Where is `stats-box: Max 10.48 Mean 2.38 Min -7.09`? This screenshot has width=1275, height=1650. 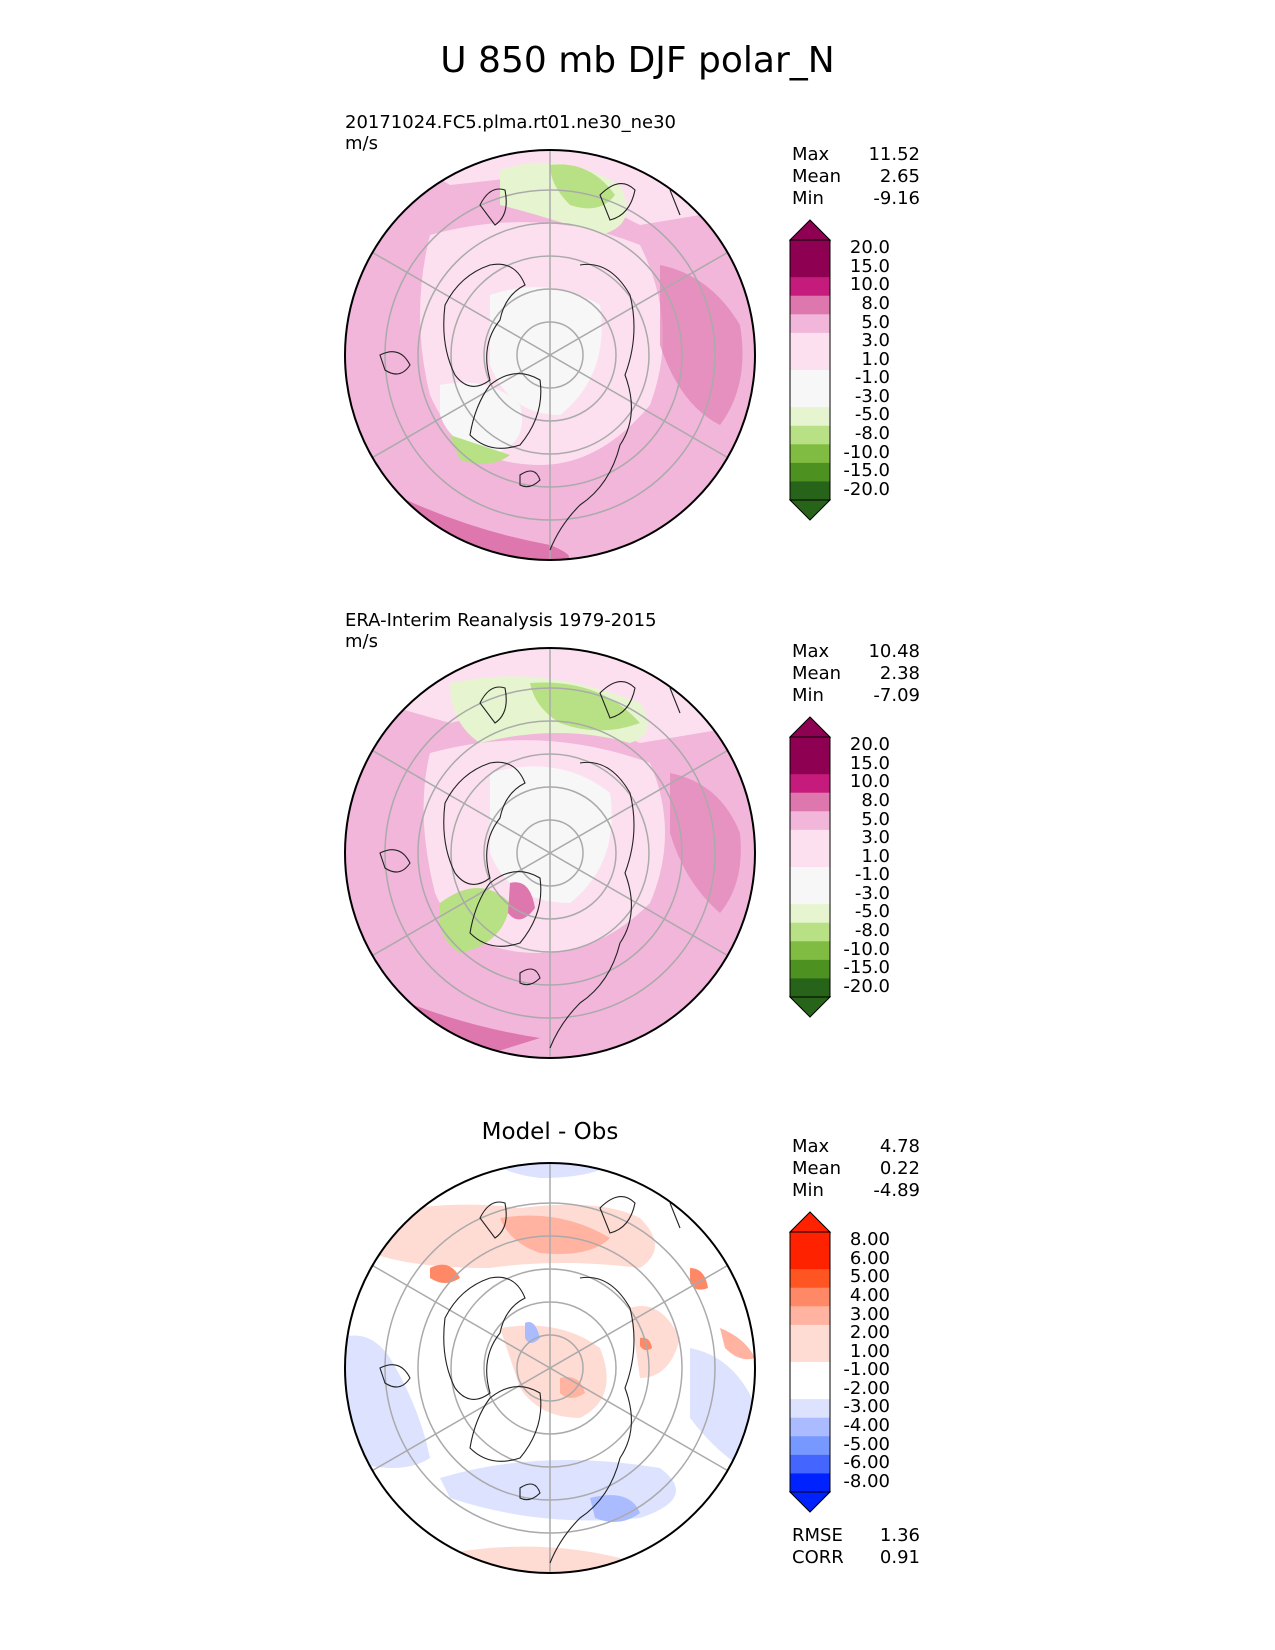 stats-box: Max 10.48 Mean 2.38 Min -7.09 is located at coordinates (856, 674).